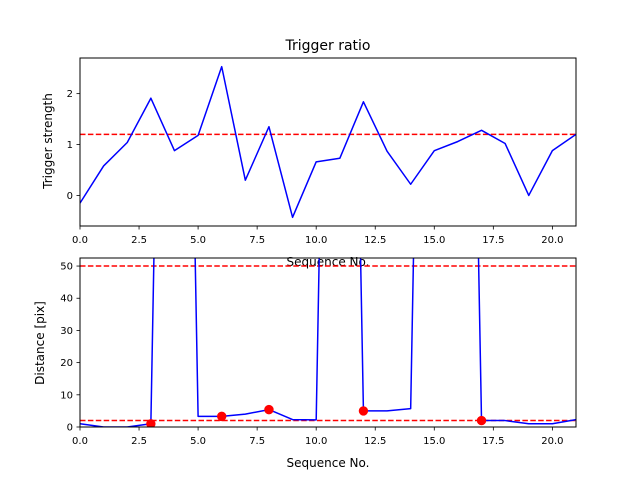 The height and width of the screenshot is (480, 640). Describe the element at coordinates (70, 145) in the screenshot. I see `y-tick-label: 1` at that location.